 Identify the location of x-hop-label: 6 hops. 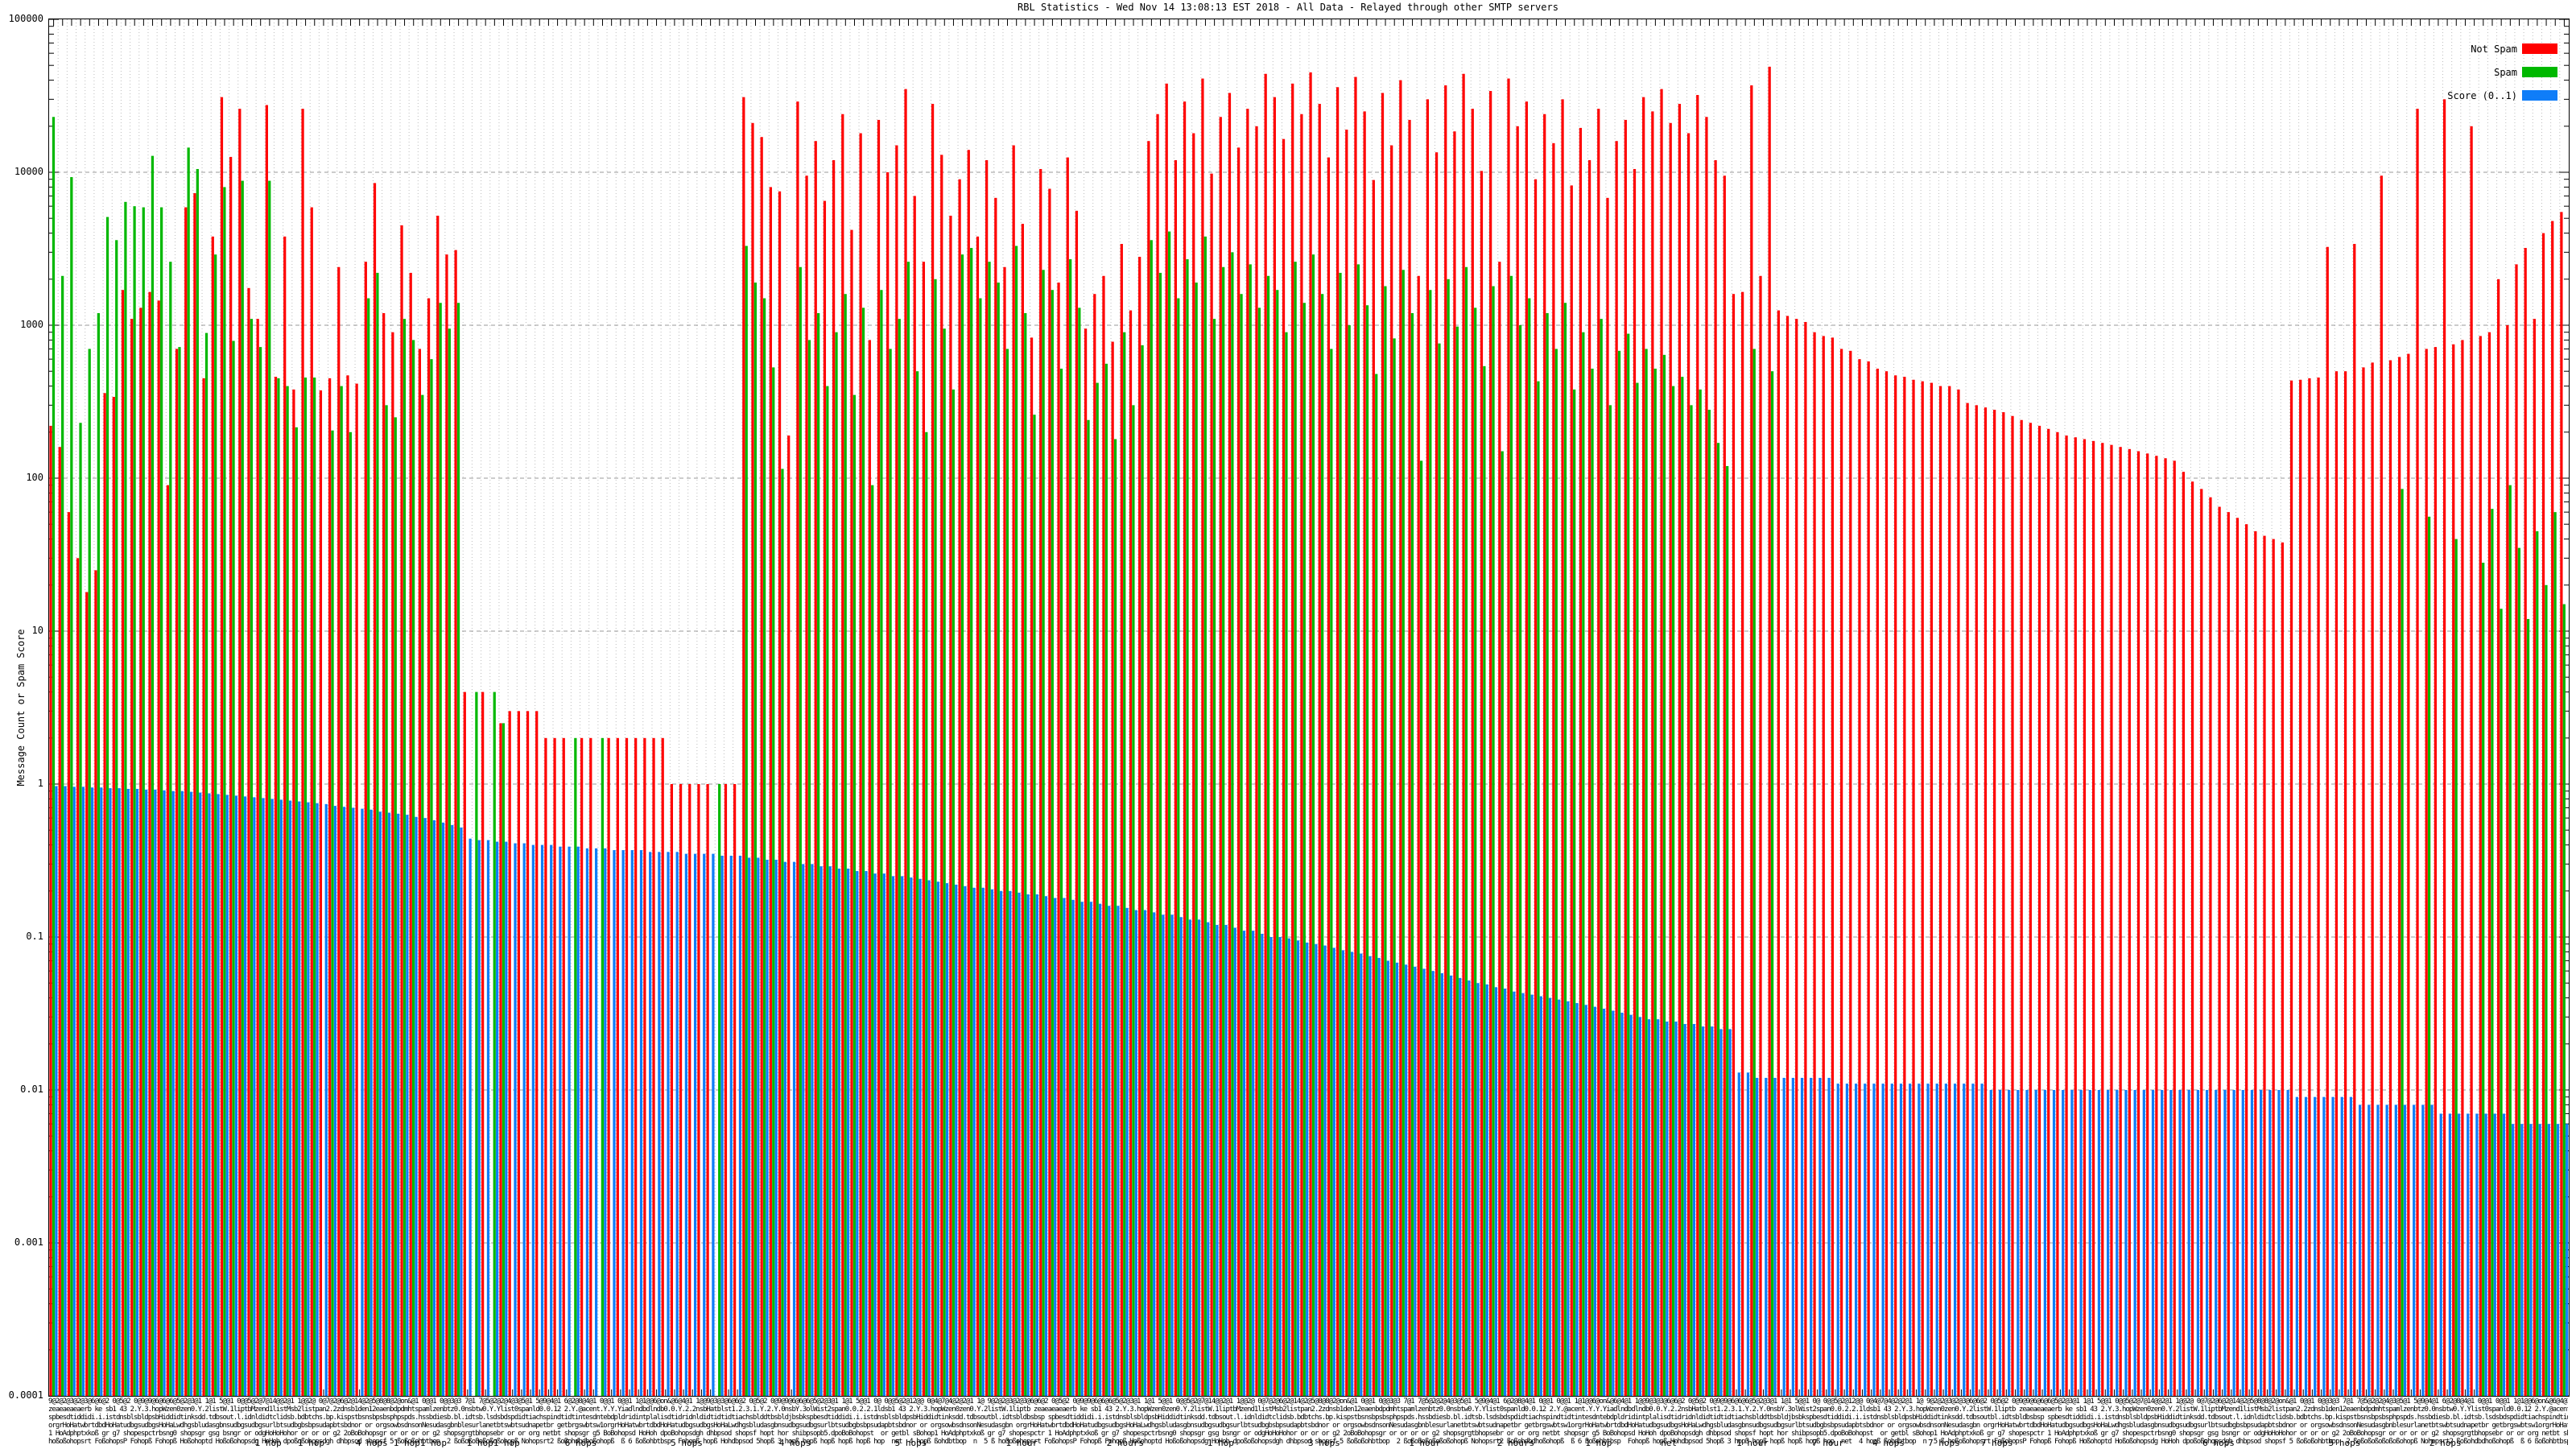
(2218, 1443).